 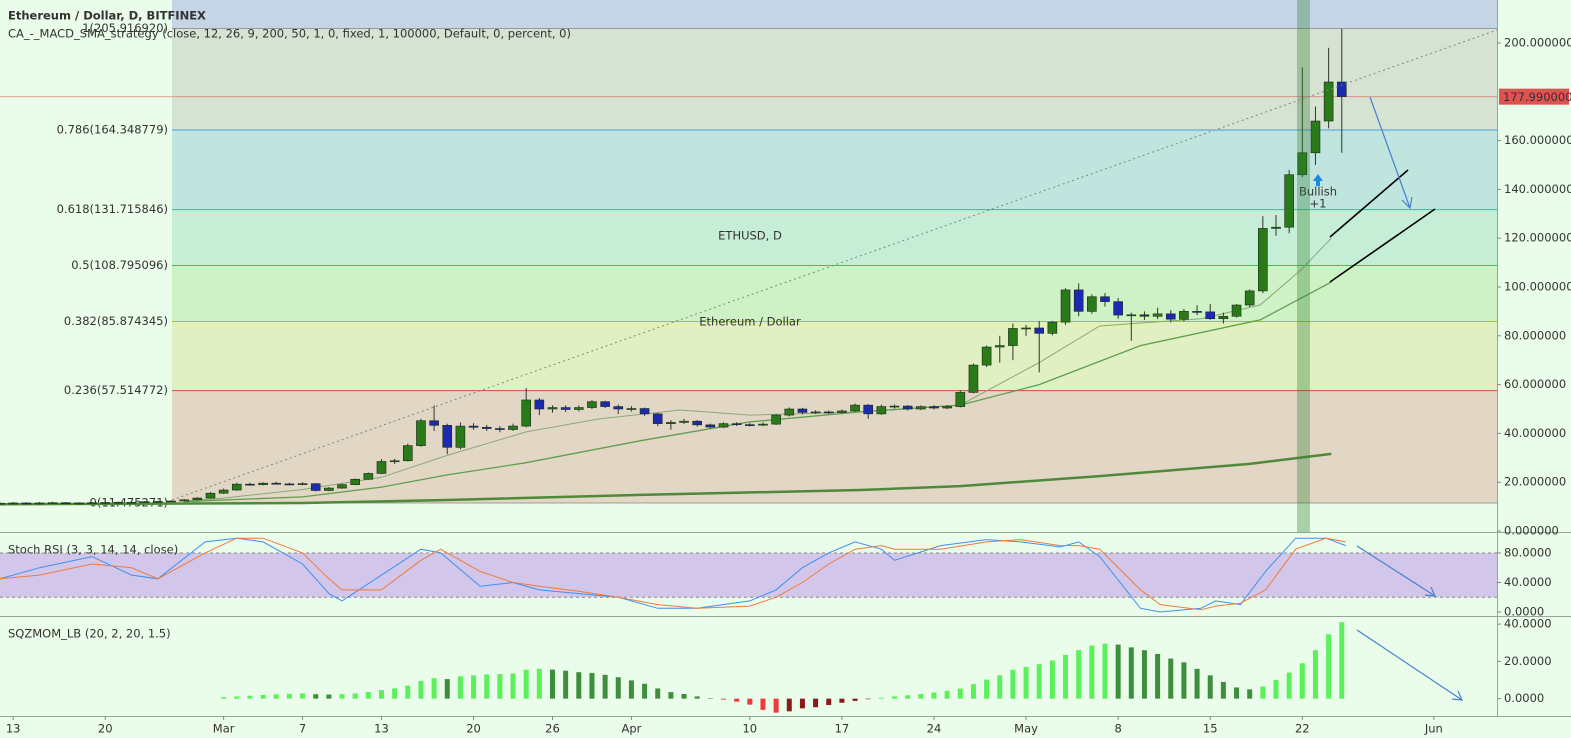 What do you see at coordinates (1537, 97) in the screenshot?
I see `last-price-label: 177.990000` at bounding box center [1537, 97].